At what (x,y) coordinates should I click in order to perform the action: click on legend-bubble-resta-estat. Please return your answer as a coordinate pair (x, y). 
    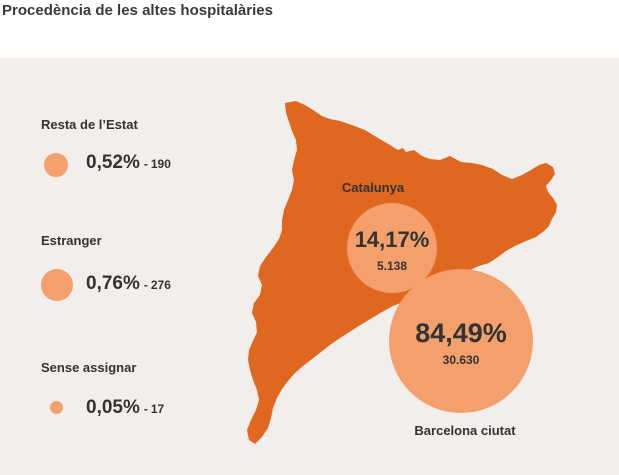
    Looking at the image, I should click on (56, 165).